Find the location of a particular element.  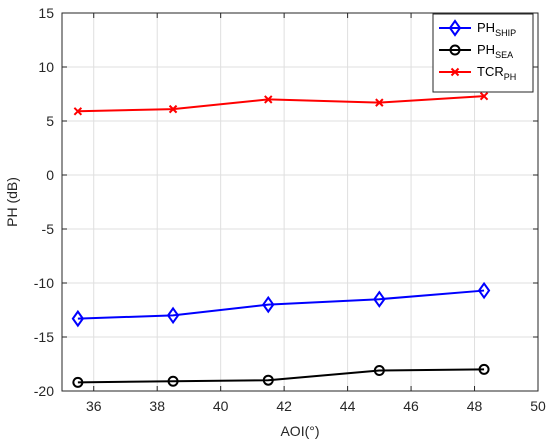

x-tick-label: 40 is located at coordinates (221, 406).